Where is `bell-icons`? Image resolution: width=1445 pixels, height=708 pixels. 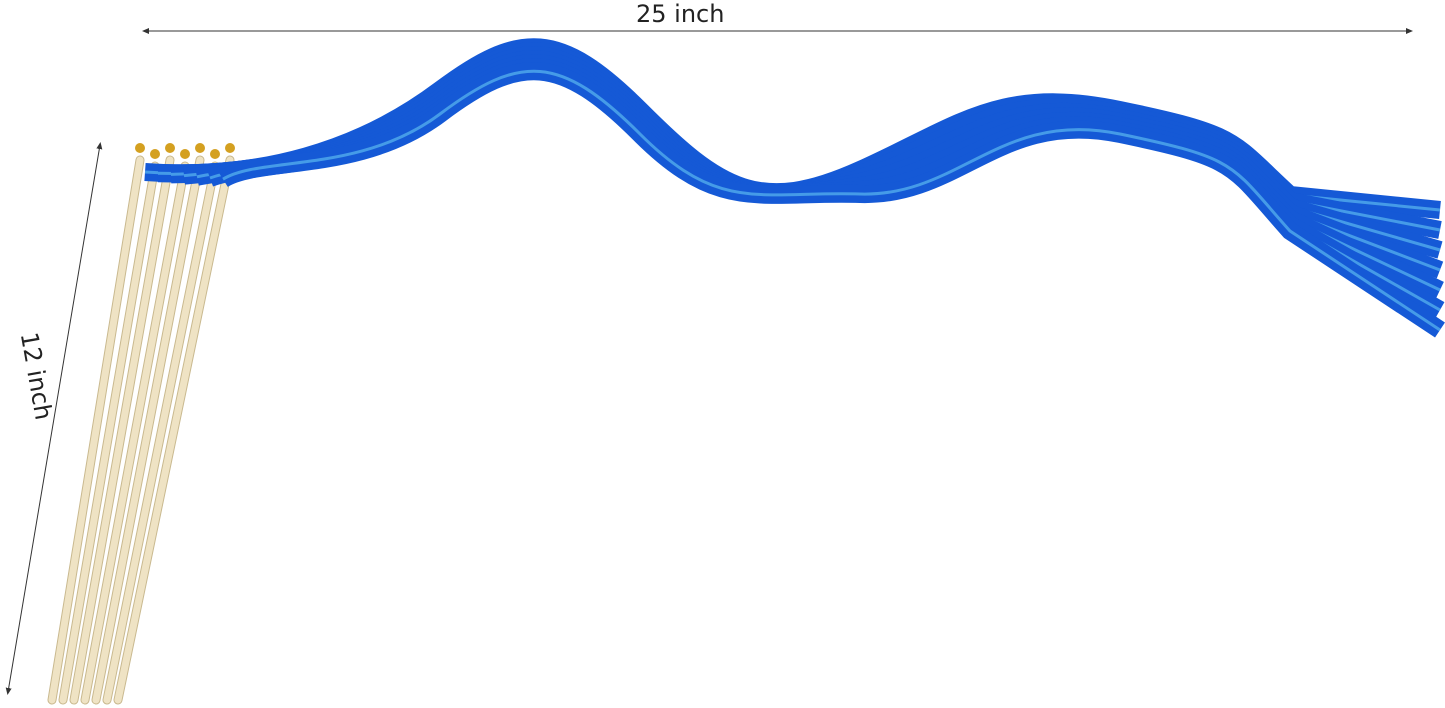
bell-icons is located at coordinates (185, 151).